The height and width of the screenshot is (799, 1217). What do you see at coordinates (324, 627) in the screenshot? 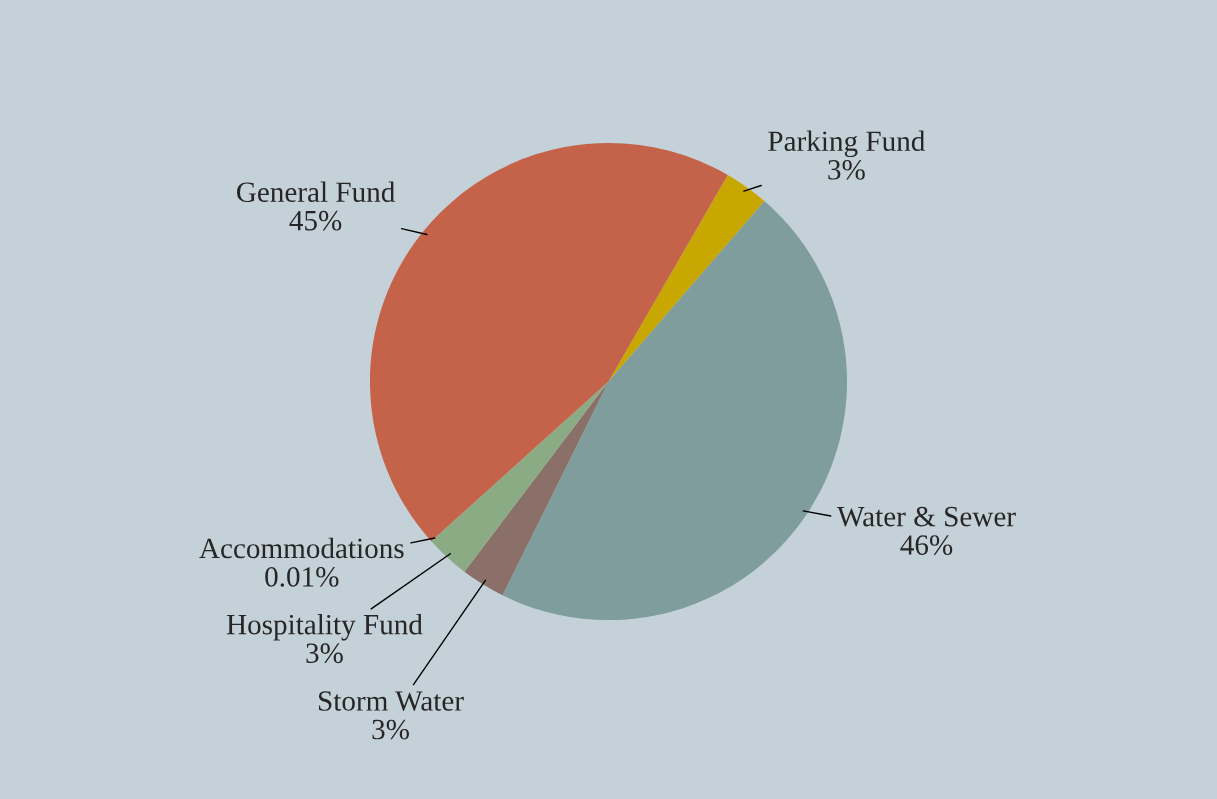
I see `slice-label: Hospitality Fund` at bounding box center [324, 627].